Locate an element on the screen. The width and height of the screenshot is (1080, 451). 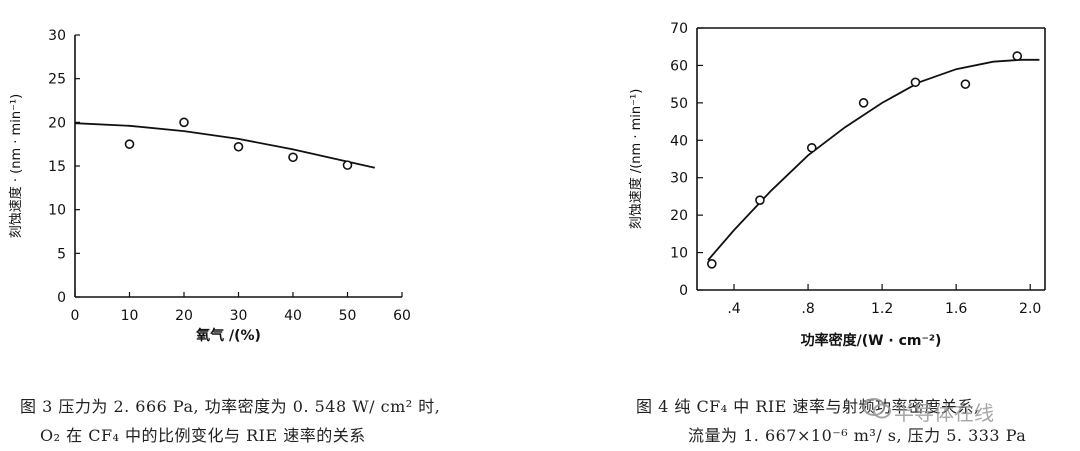
x-tick-label: 2.0 is located at coordinates (1030, 309).